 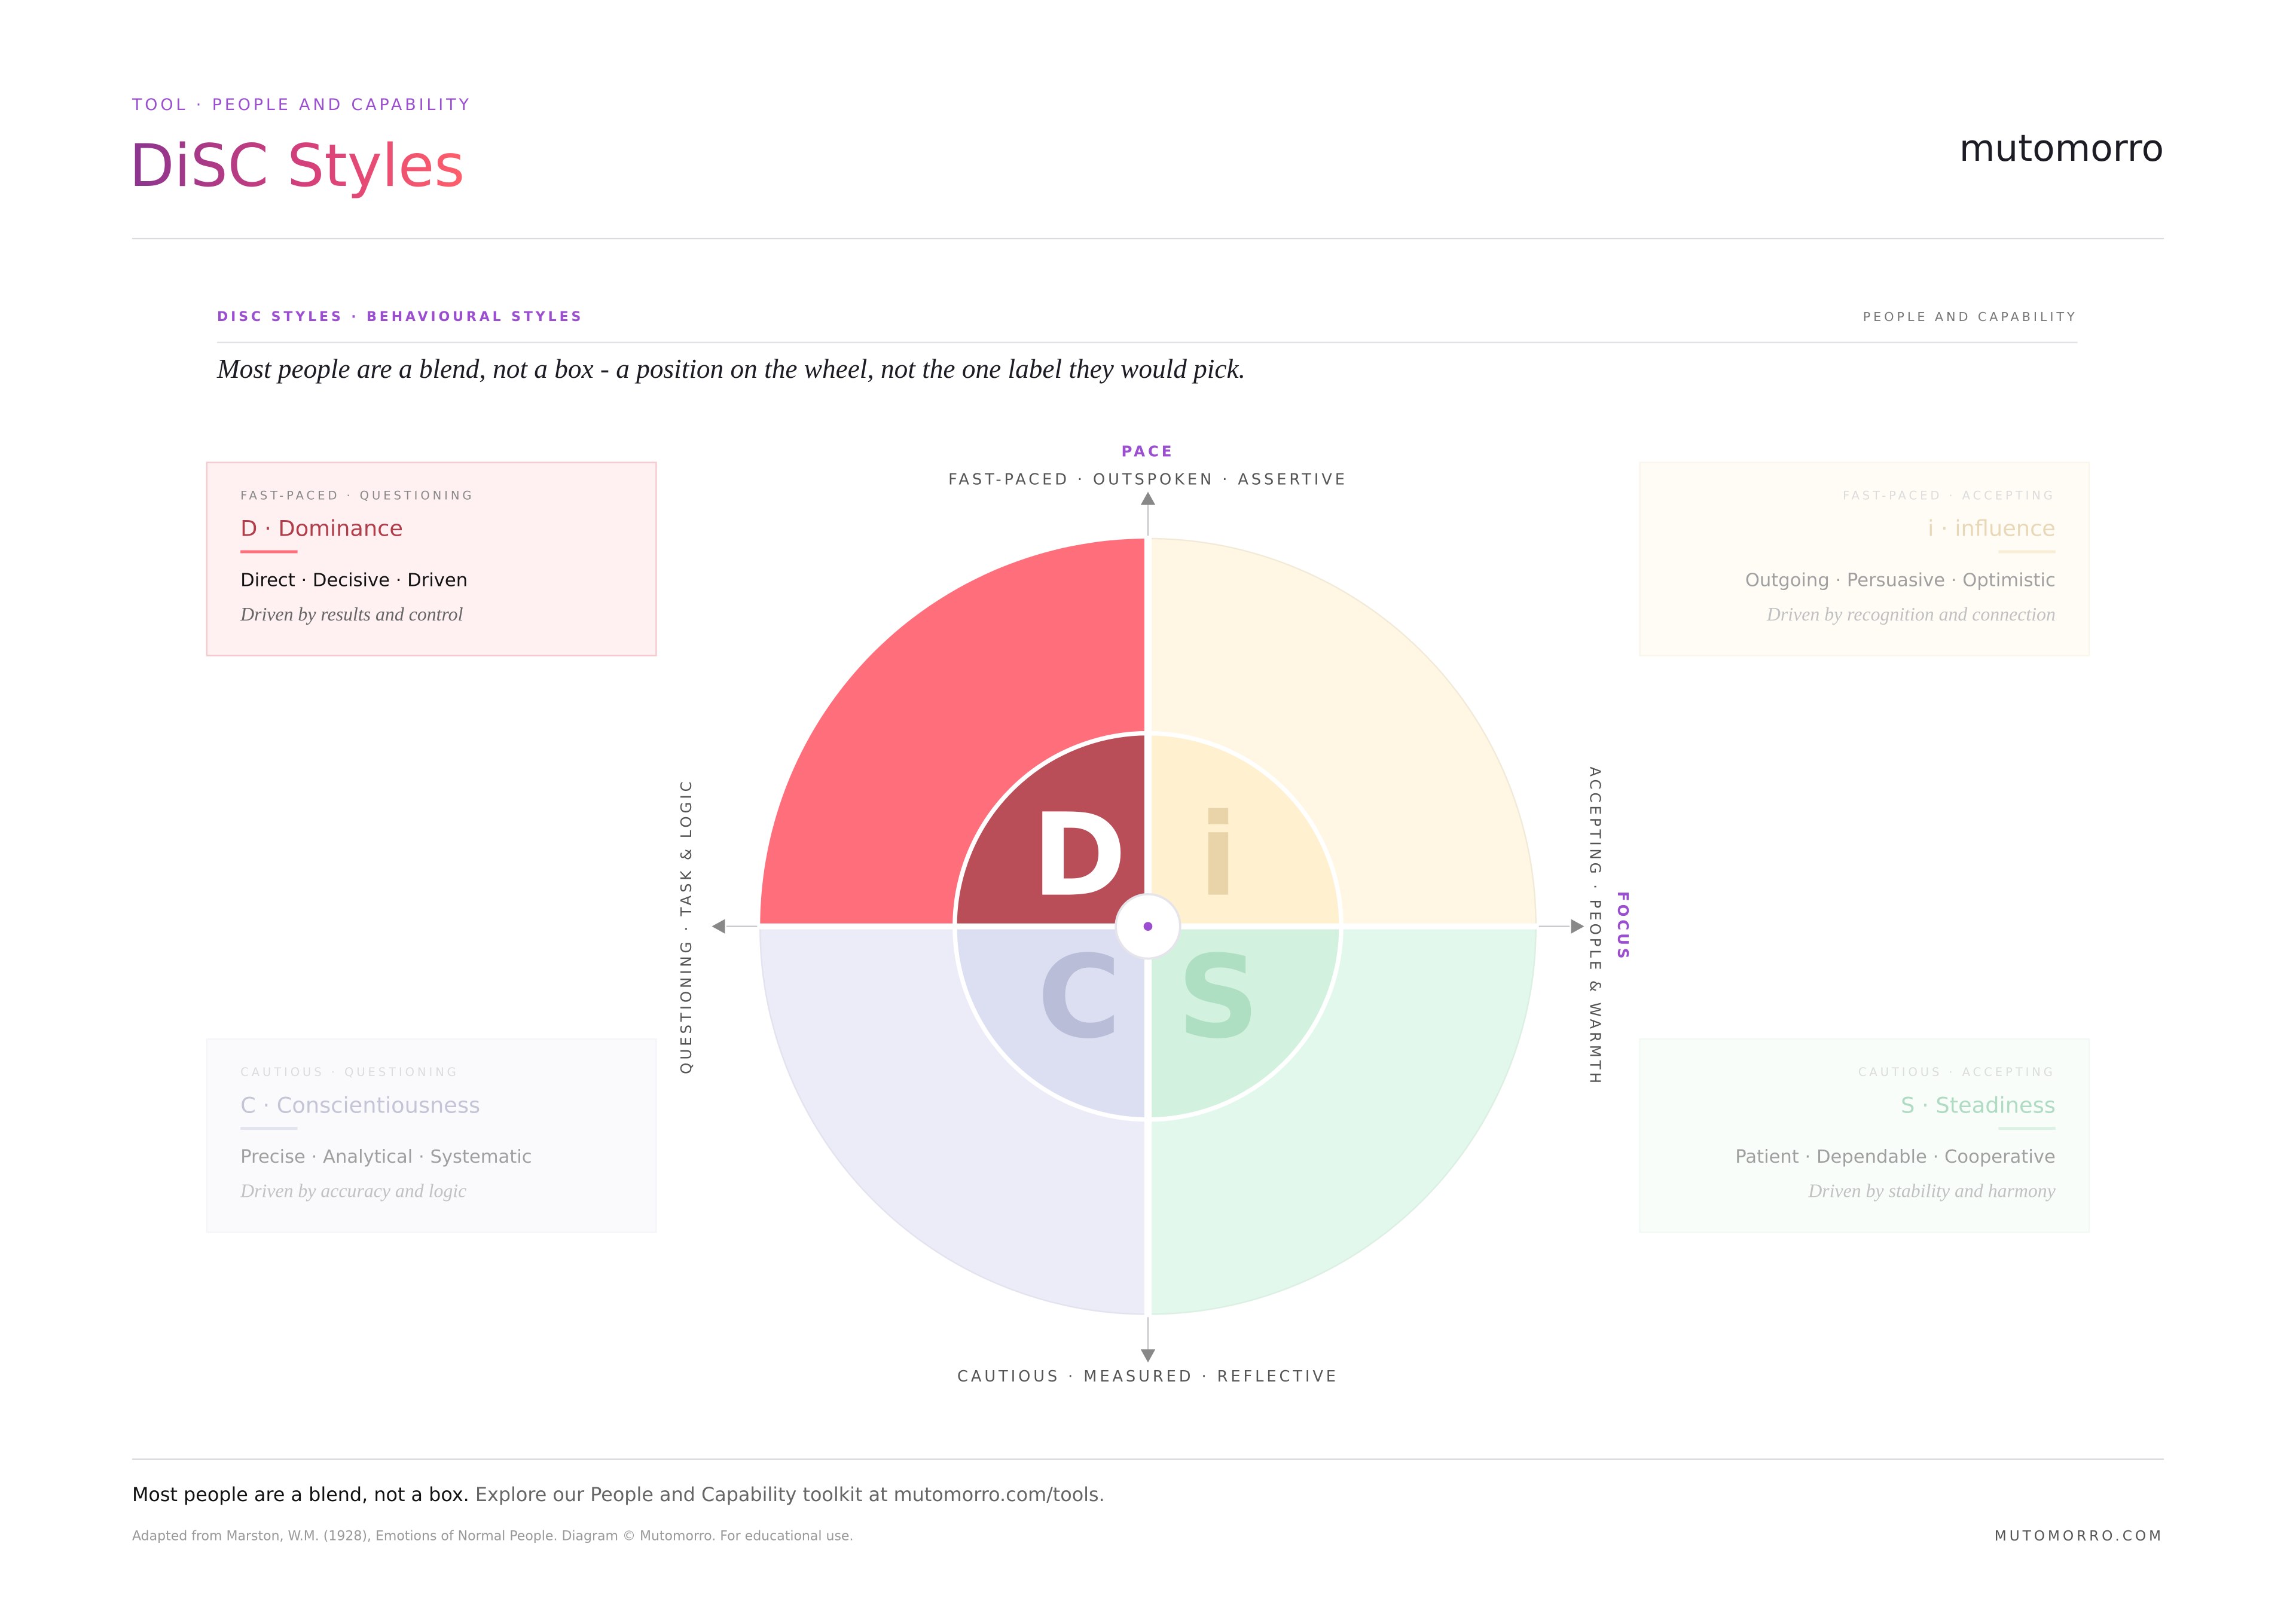 I want to click on axis-label-left: QUESTIONING · TASK & LOGIC, so click(x=686, y=927).